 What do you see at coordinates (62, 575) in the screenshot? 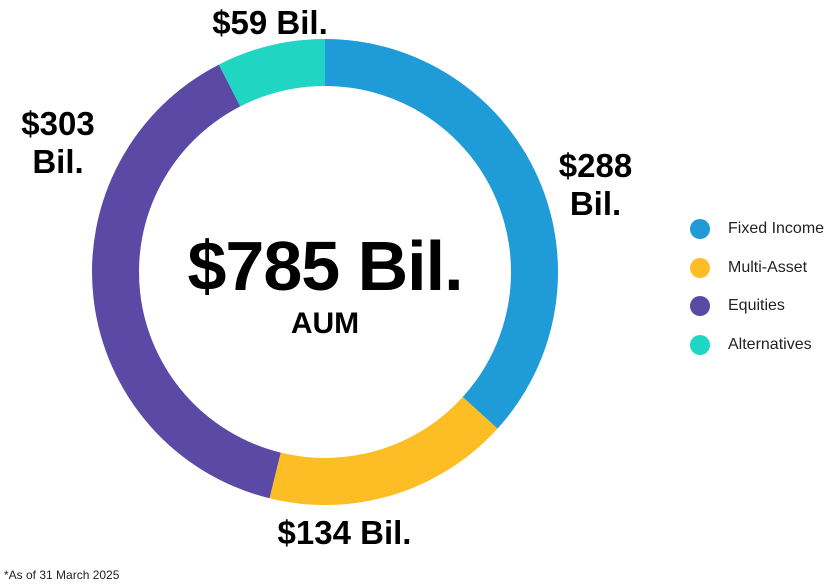
I see `footnote: *As of 31 March 2025` at bounding box center [62, 575].